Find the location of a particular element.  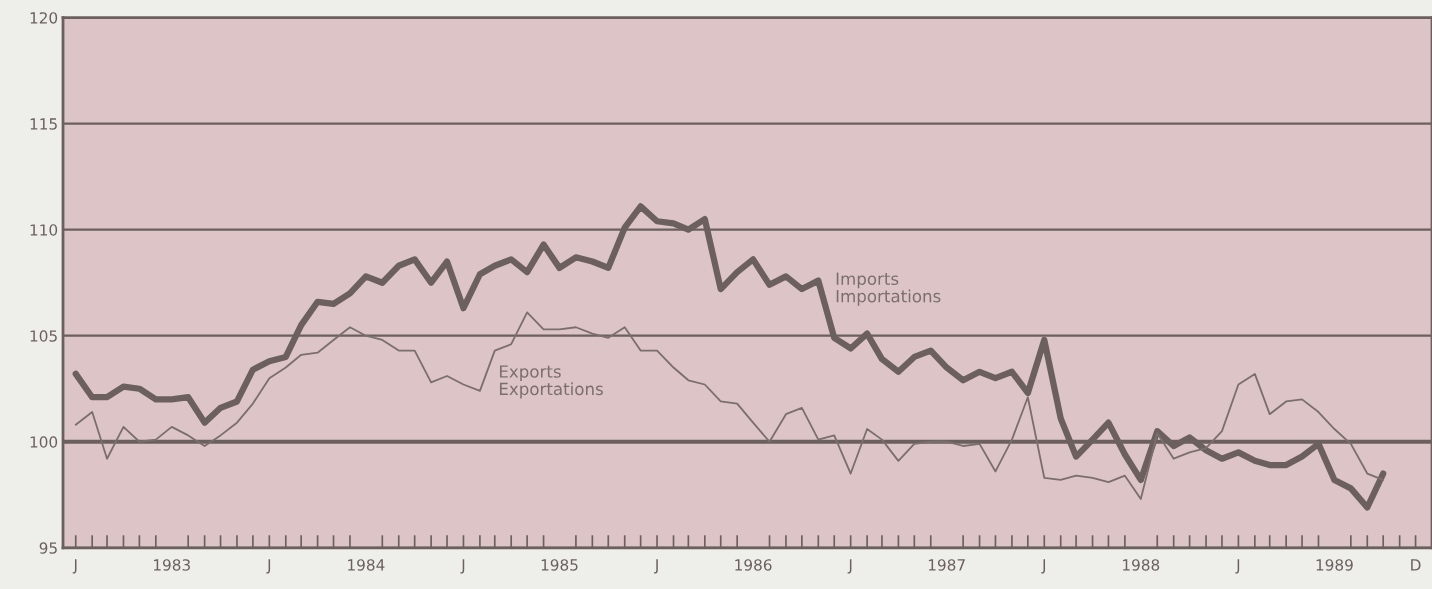

y-tick-label: 115 is located at coordinates (43, 124).